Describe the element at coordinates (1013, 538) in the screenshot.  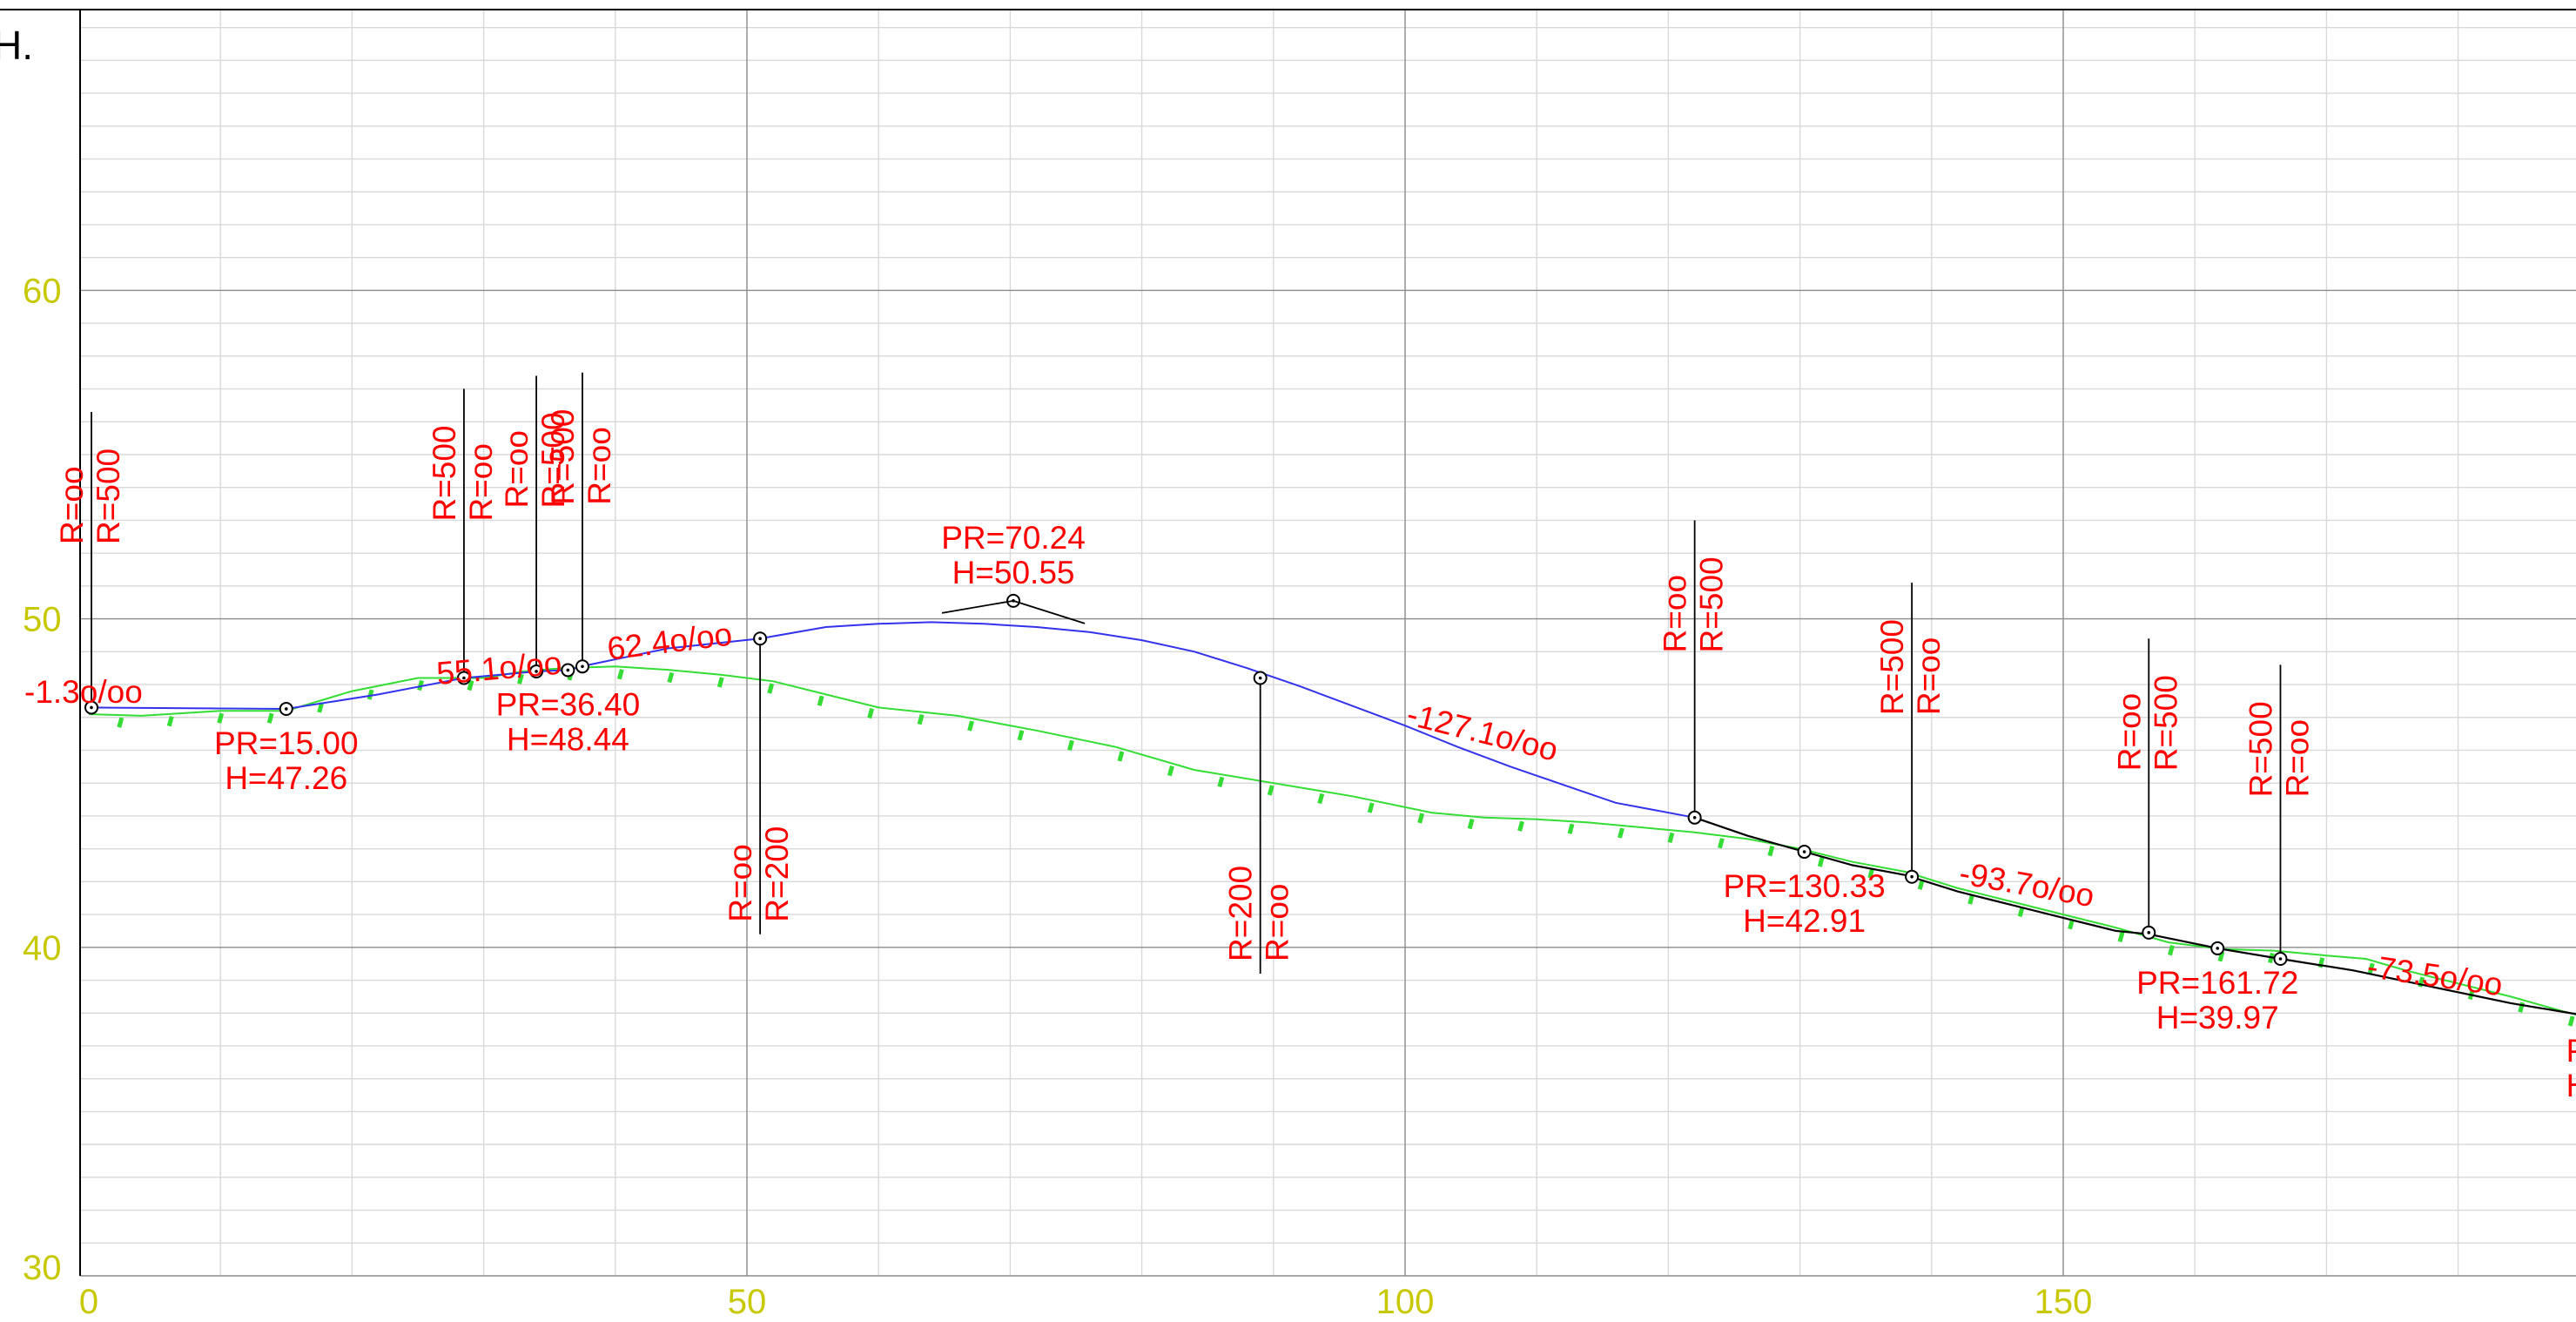
I see `vertex-pr-label: PR=70.24` at that location.